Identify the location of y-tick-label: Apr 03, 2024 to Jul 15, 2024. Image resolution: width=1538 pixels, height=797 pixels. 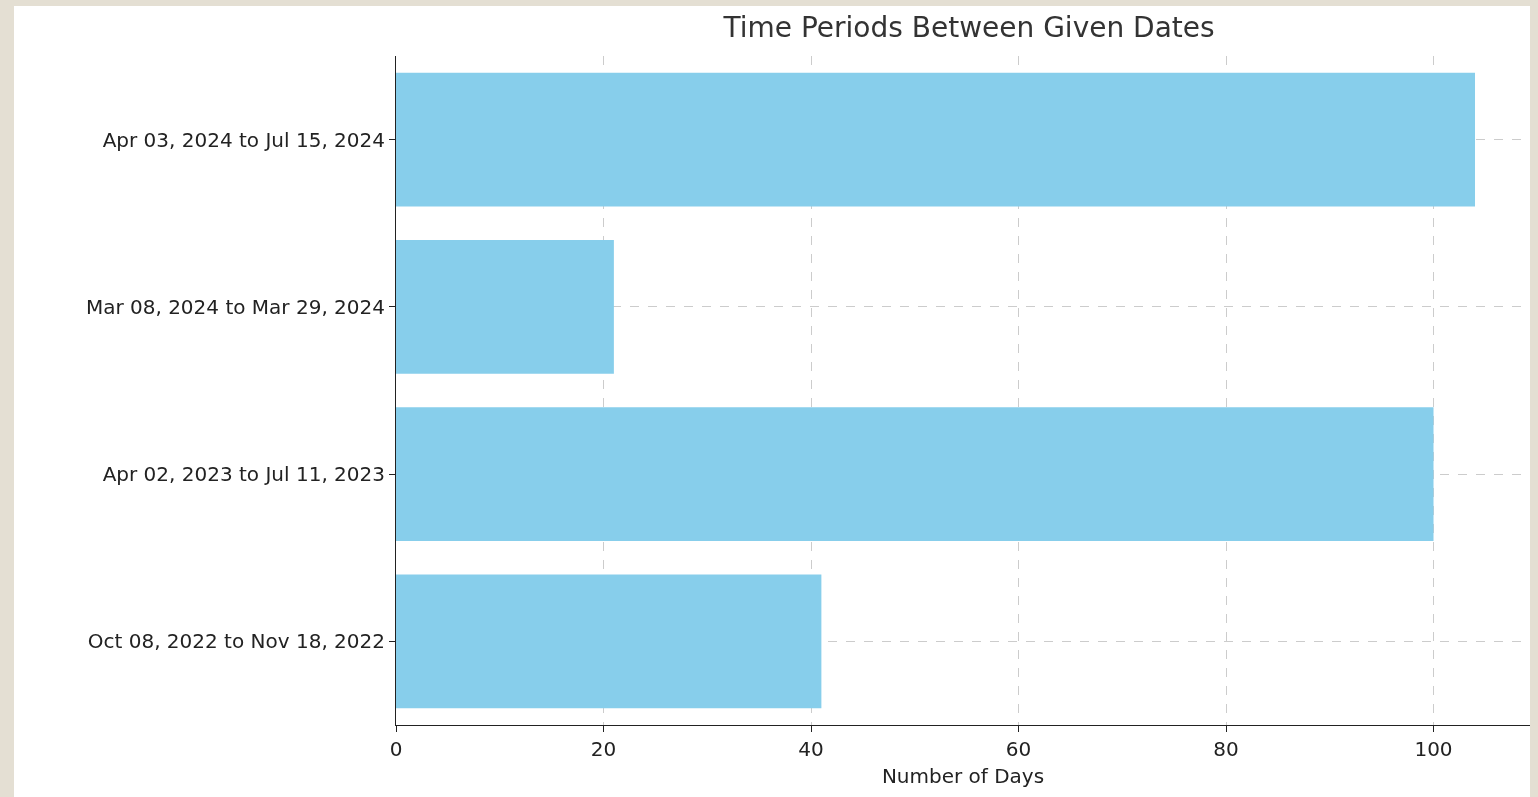
(243, 139).